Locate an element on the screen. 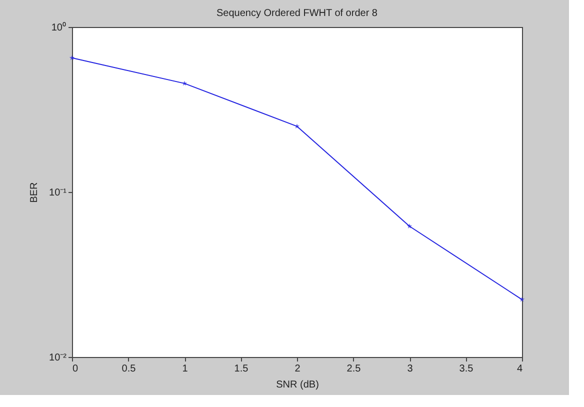 The height and width of the screenshot is (407, 584). y-tick-label: 10⁻¹ is located at coordinates (58, 193).